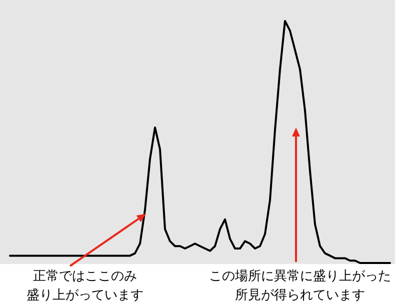  What do you see at coordinates (300, 286) in the screenshot?
I see `text: この場所に異常に盛り上がった所見が得られています` at bounding box center [300, 286].